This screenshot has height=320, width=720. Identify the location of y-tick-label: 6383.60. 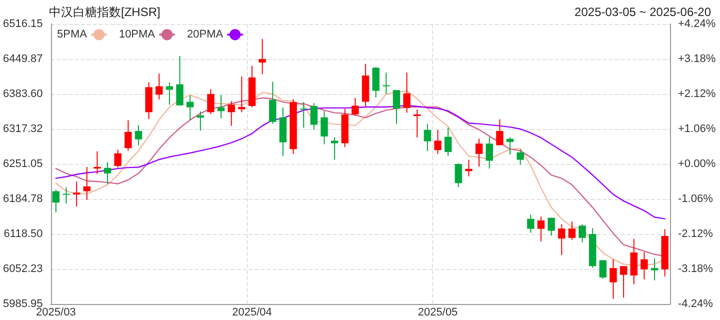
(22, 94).